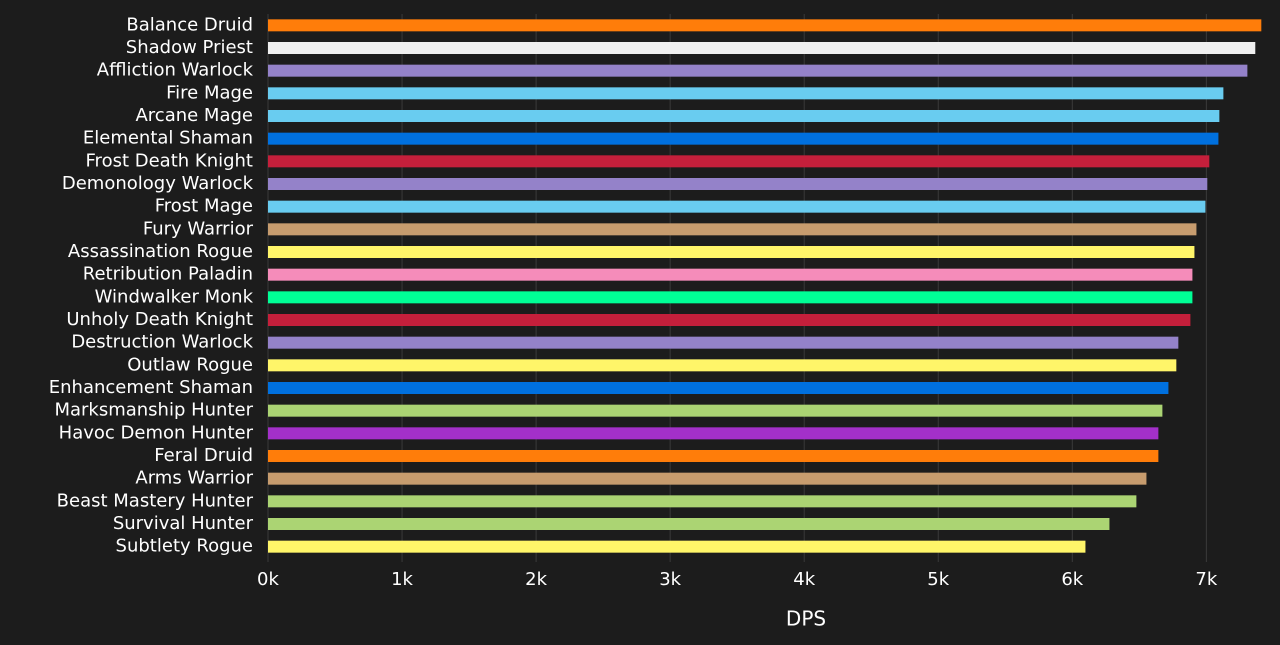  Describe the element at coordinates (194, 115) in the screenshot. I see `y-tick-label: Arcane Mage` at that location.